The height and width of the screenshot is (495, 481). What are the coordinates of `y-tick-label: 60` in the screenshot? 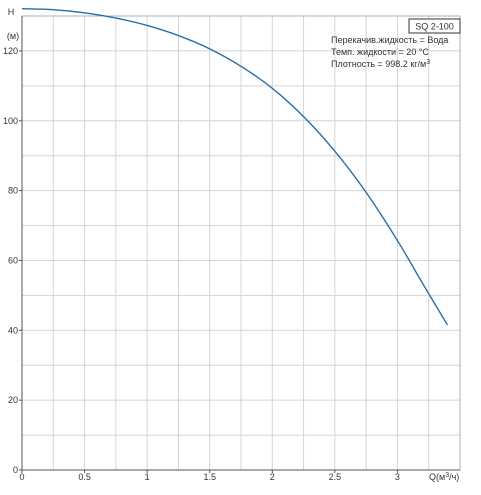 It's located at (13, 260).